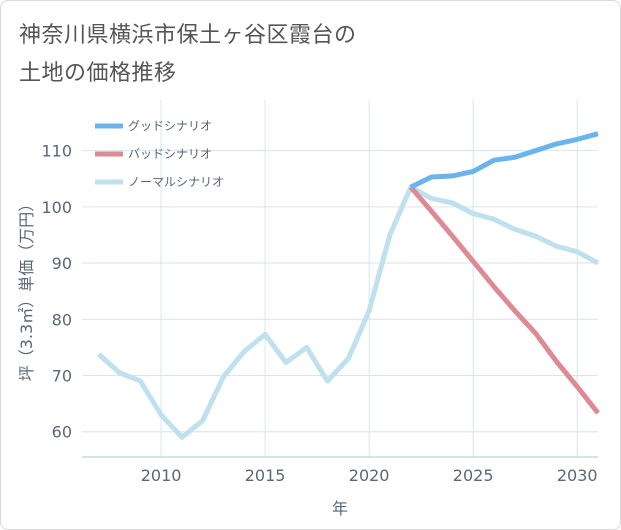  Describe the element at coordinates (176, 182) in the screenshot. I see `legend-label: ノーマルシナリオ` at that location.